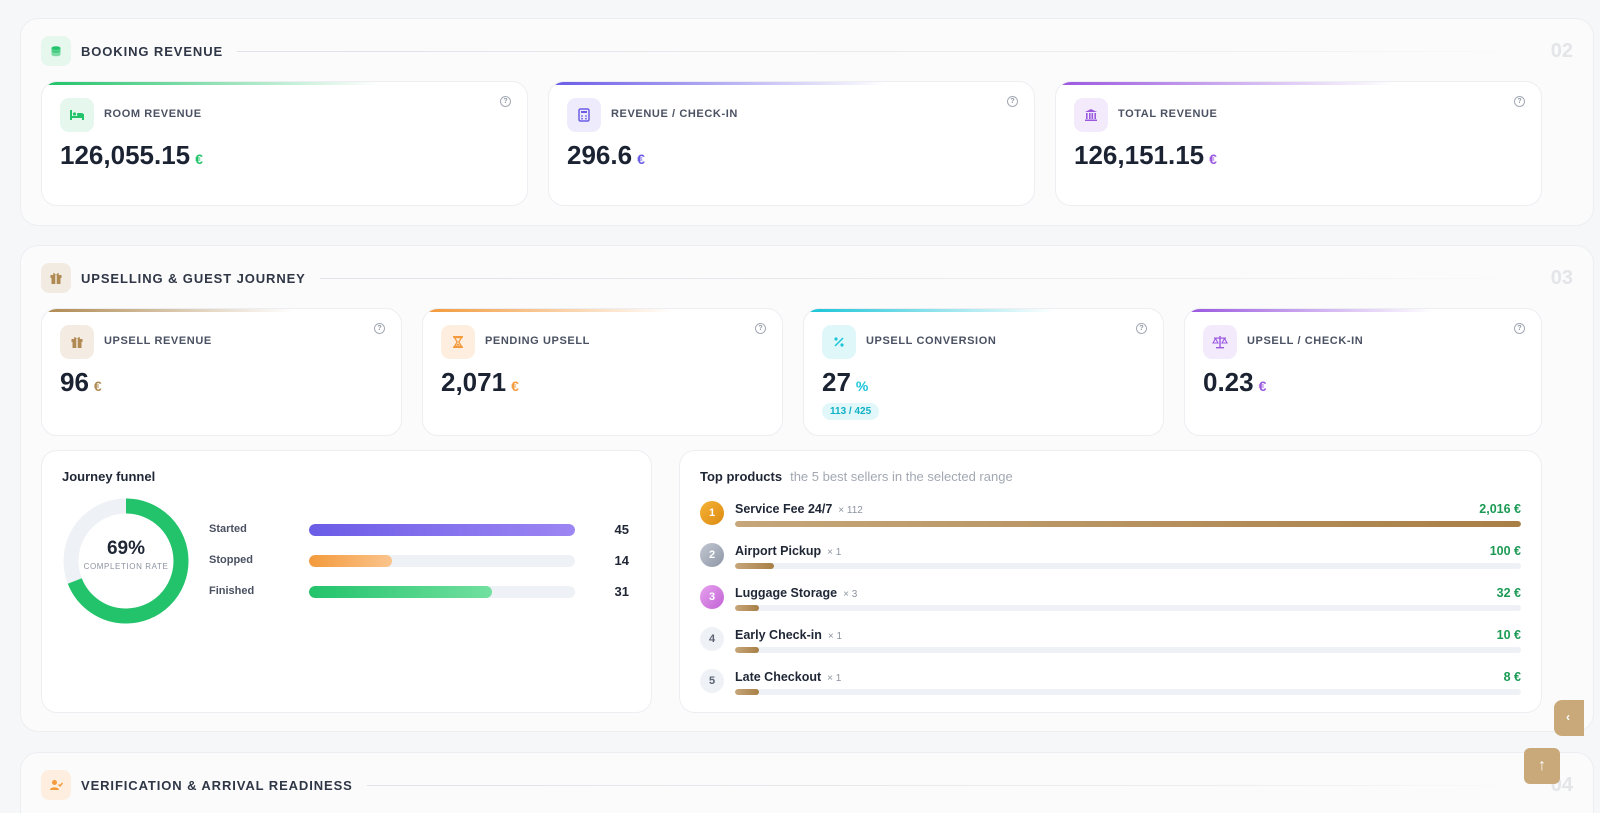 The height and width of the screenshot is (813, 1600). Describe the element at coordinates (153, 114) in the screenshot. I see `kpi-label: ROOM REVENUE` at that location.